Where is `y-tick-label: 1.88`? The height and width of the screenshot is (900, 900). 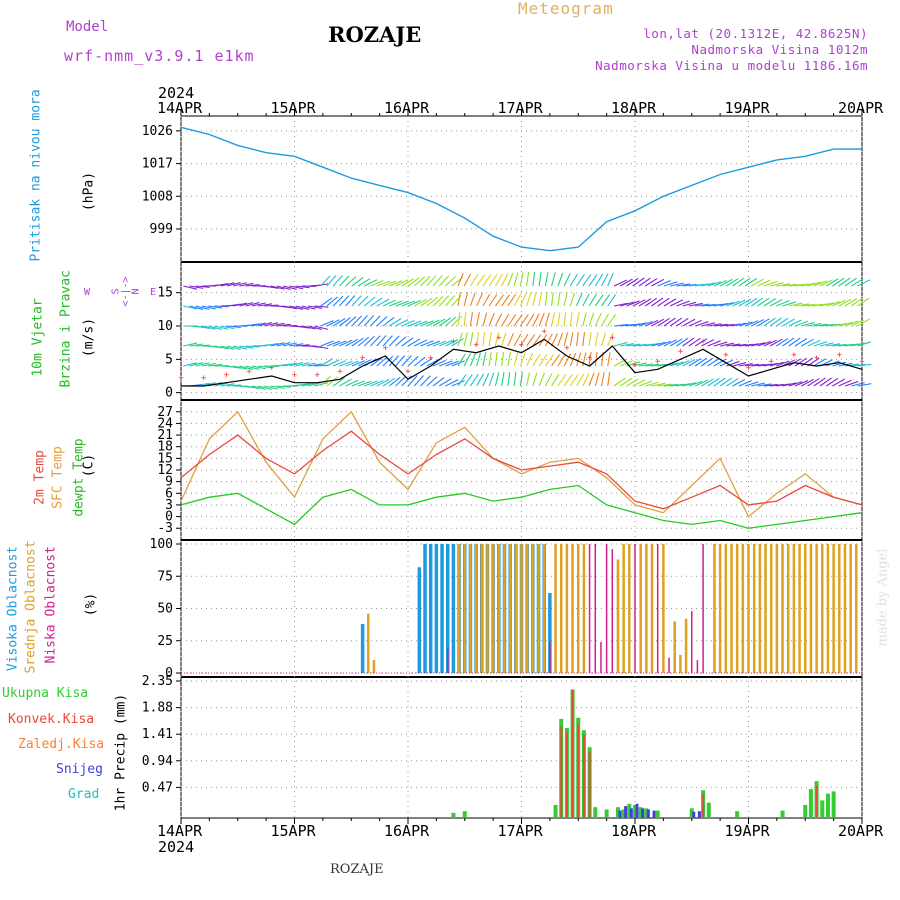 y-tick-label: 1.88 is located at coordinates (157, 708).